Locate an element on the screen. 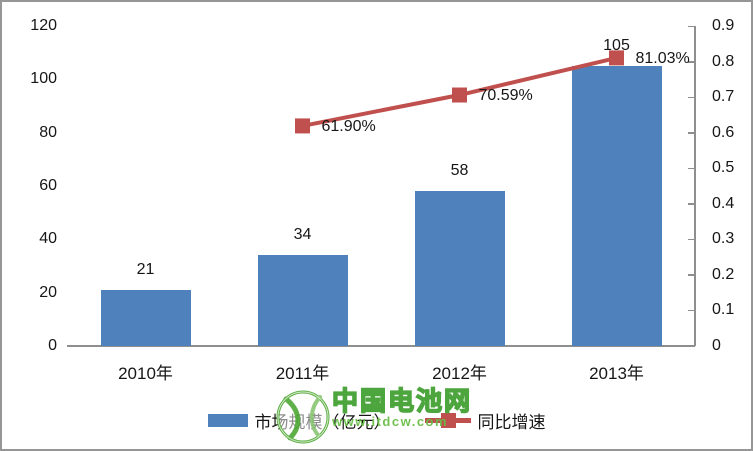 This screenshot has height=451, width=753. y-axis-label-left: 100 is located at coordinates (43, 79).